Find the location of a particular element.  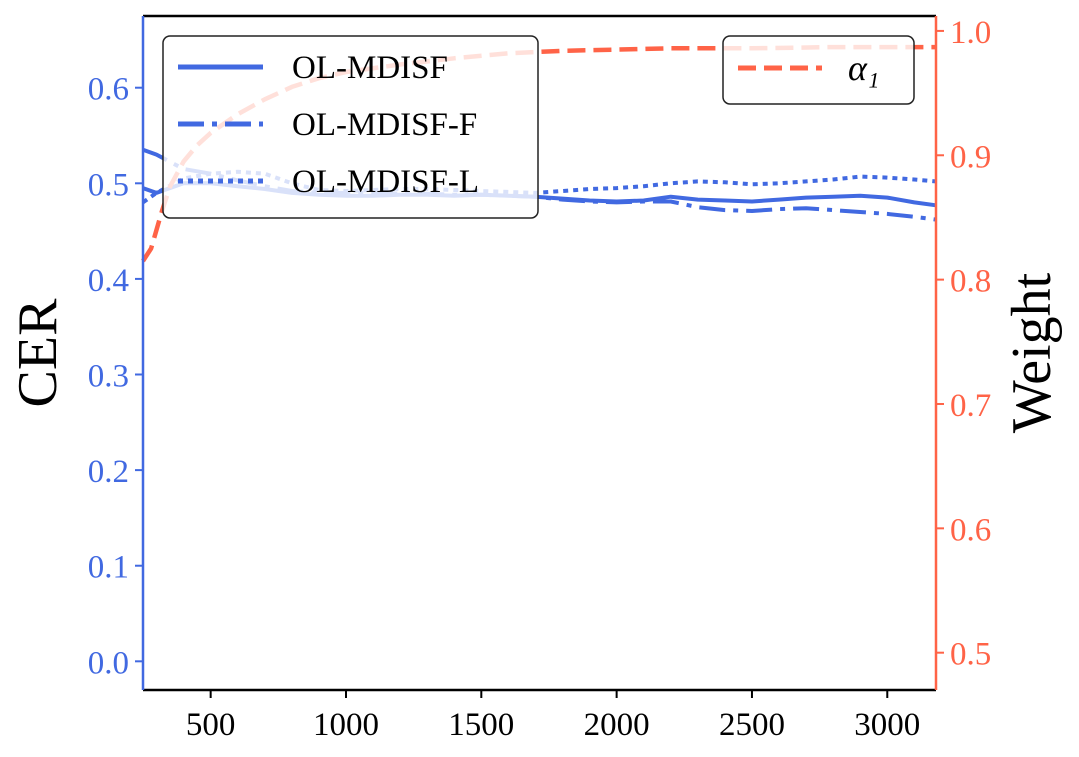

x-tick-label: 1000 is located at coordinates (346, 725).